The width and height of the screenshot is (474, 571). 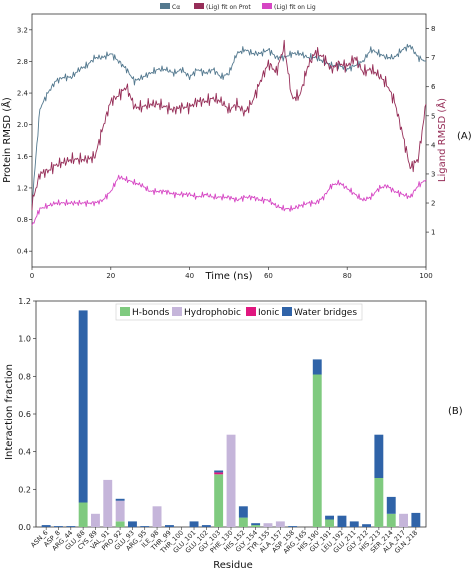 What do you see at coordinates (268, 276) in the screenshot?
I see `x-tick-label: 60` at bounding box center [268, 276].